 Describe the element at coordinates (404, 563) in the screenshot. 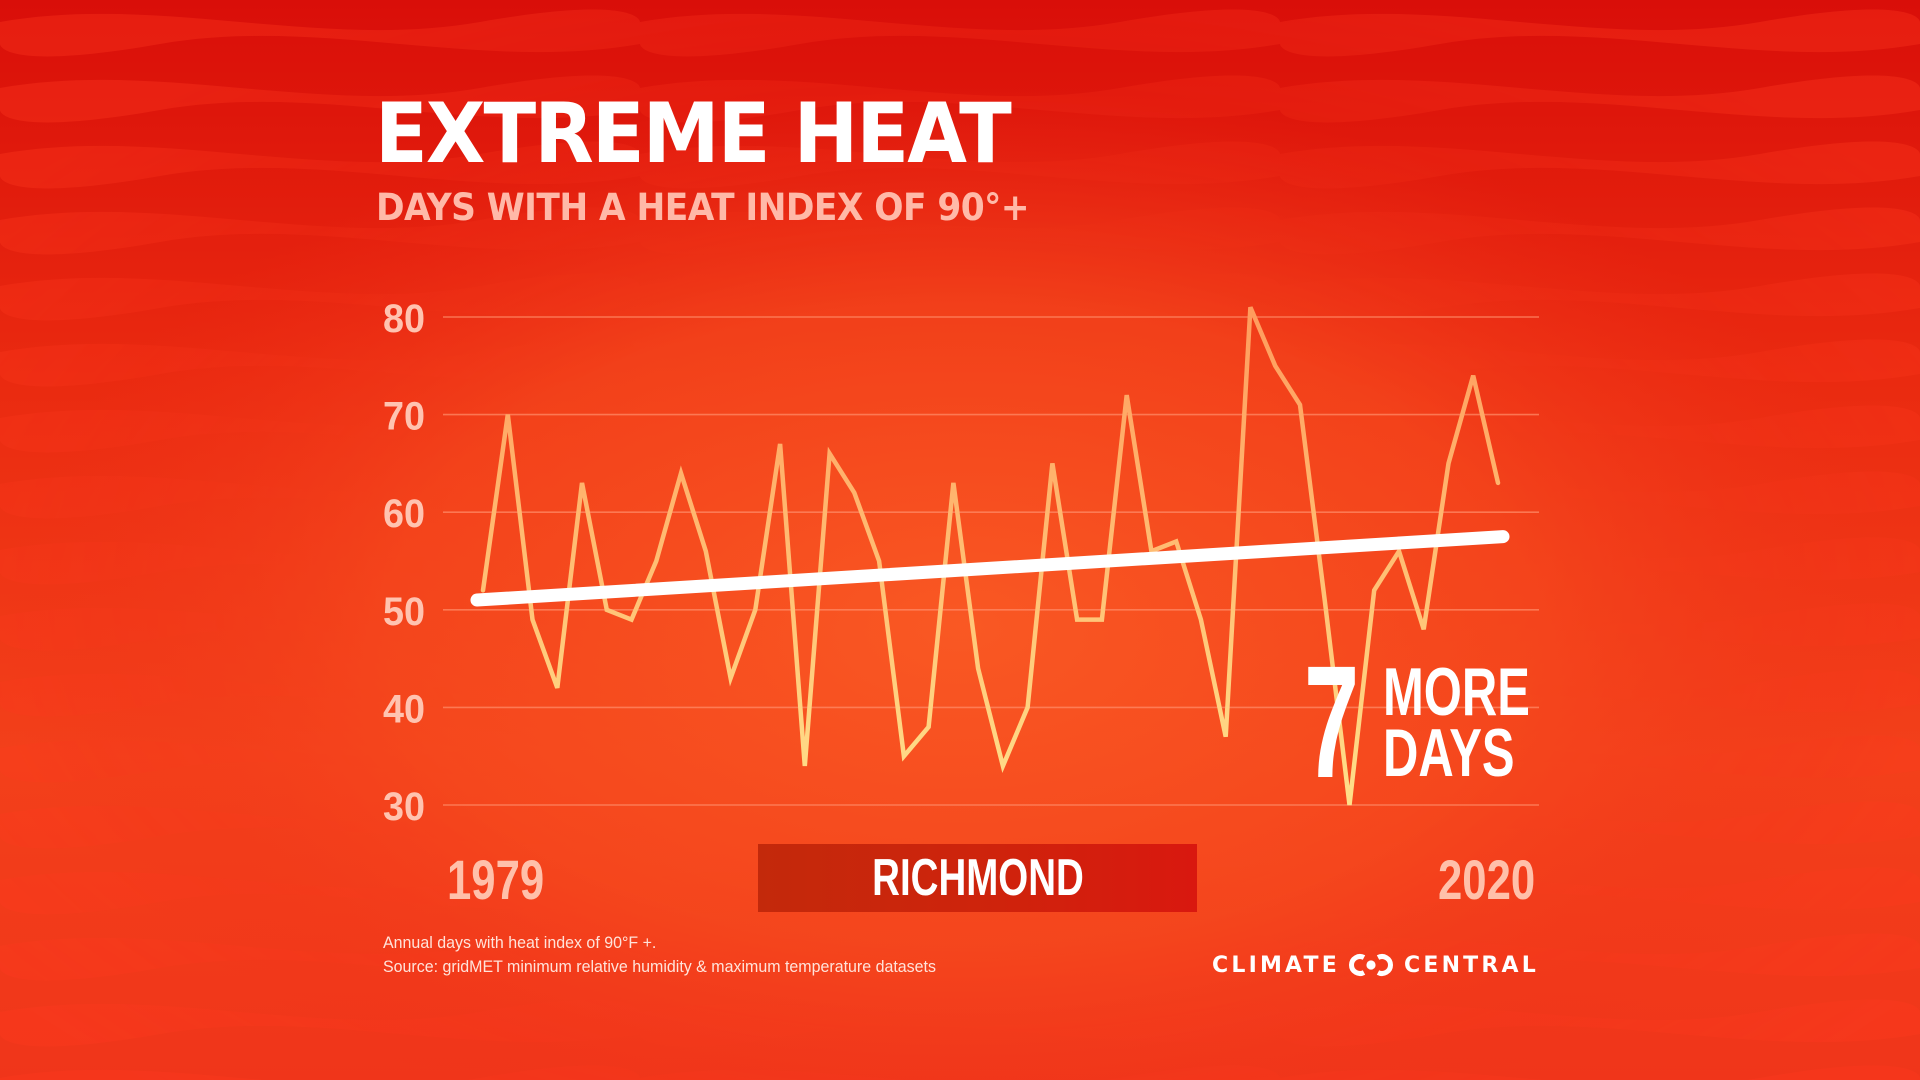

I see `y-axis-ticks: 30 40 50 60 70 80` at that location.